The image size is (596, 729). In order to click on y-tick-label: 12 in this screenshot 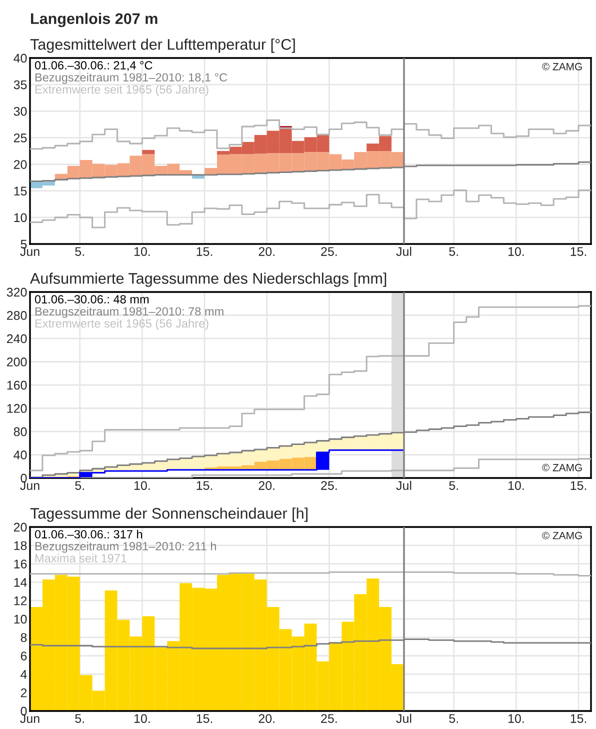, I will do `click(20, 601)`.